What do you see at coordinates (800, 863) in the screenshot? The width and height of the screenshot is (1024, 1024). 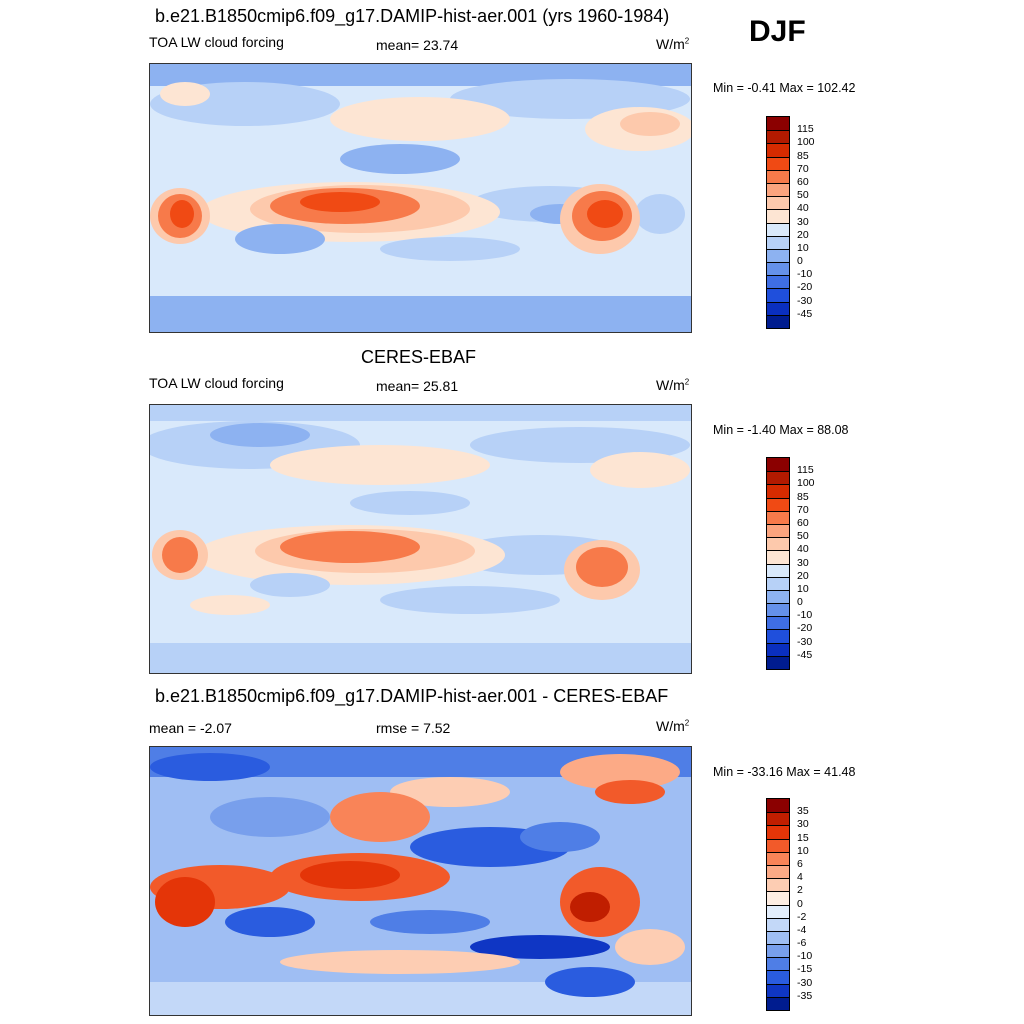 I see `colorbar-tick-label: 6` at bounding box center [800, 863].